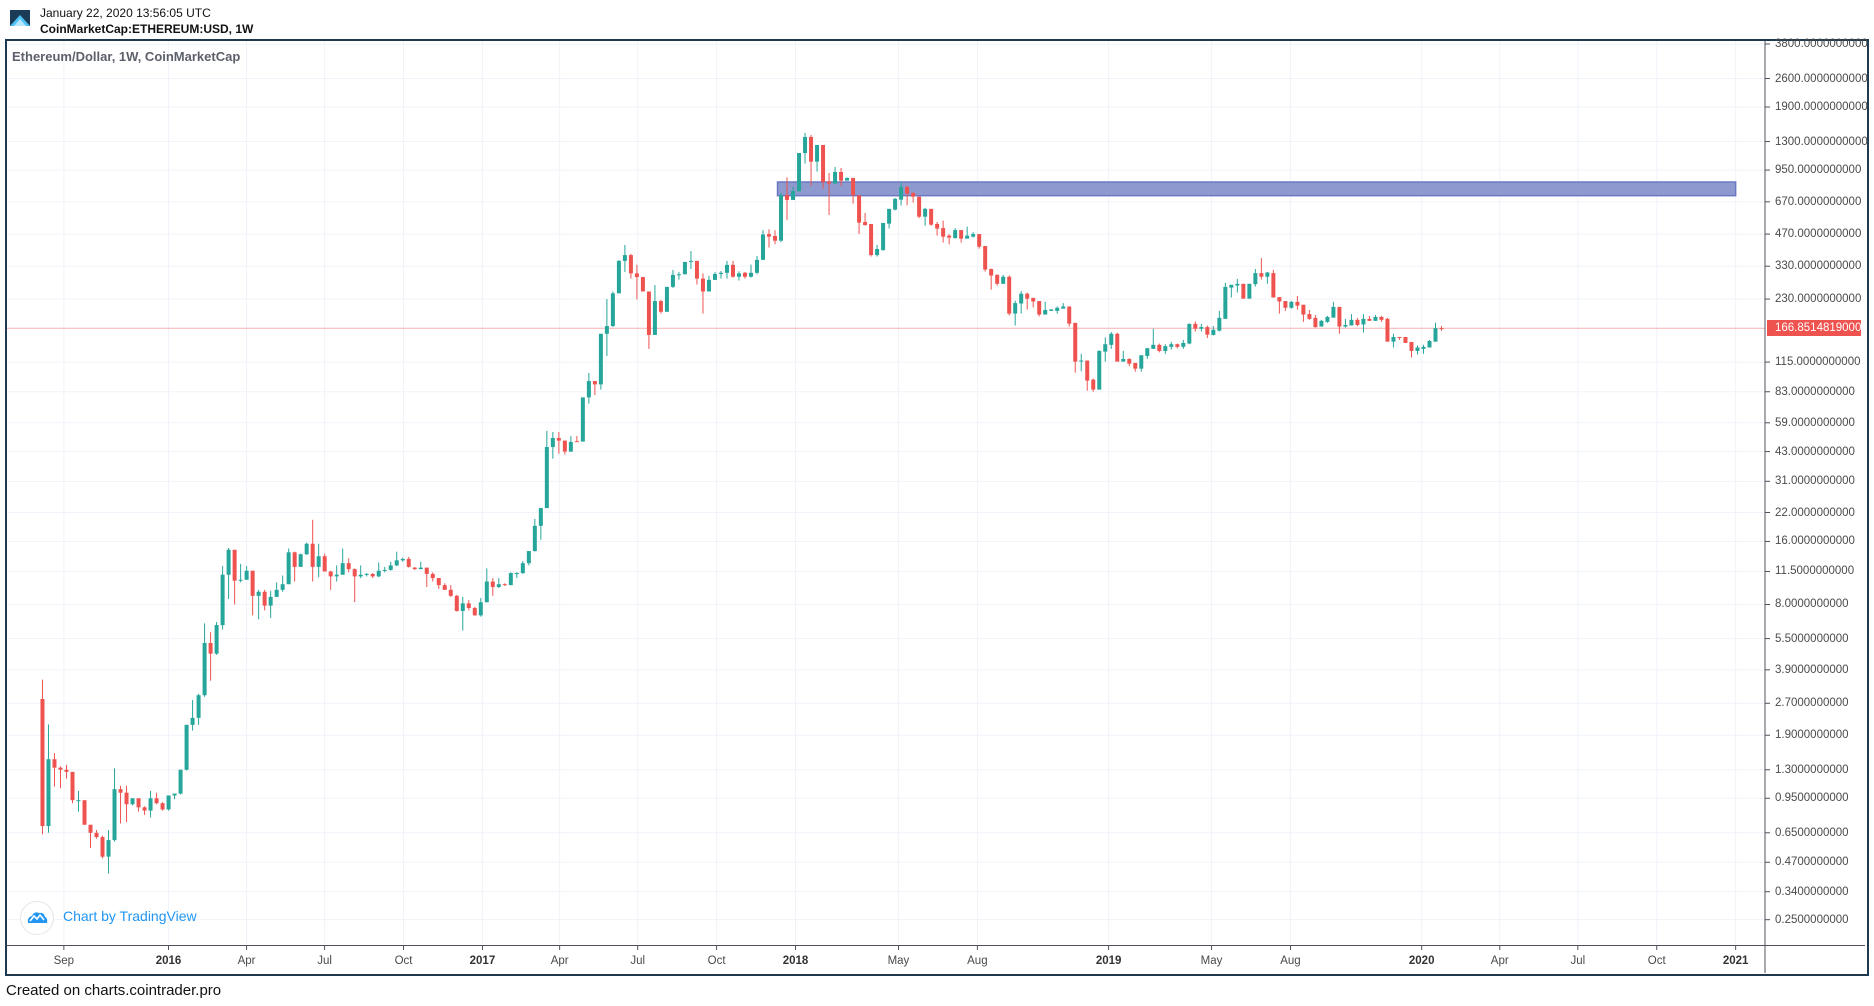  What do you see at coordinates (1818, 201) in the screenshot?
I see `price-tick-label: 670.0000000000` at bounding box center [1818, 201].